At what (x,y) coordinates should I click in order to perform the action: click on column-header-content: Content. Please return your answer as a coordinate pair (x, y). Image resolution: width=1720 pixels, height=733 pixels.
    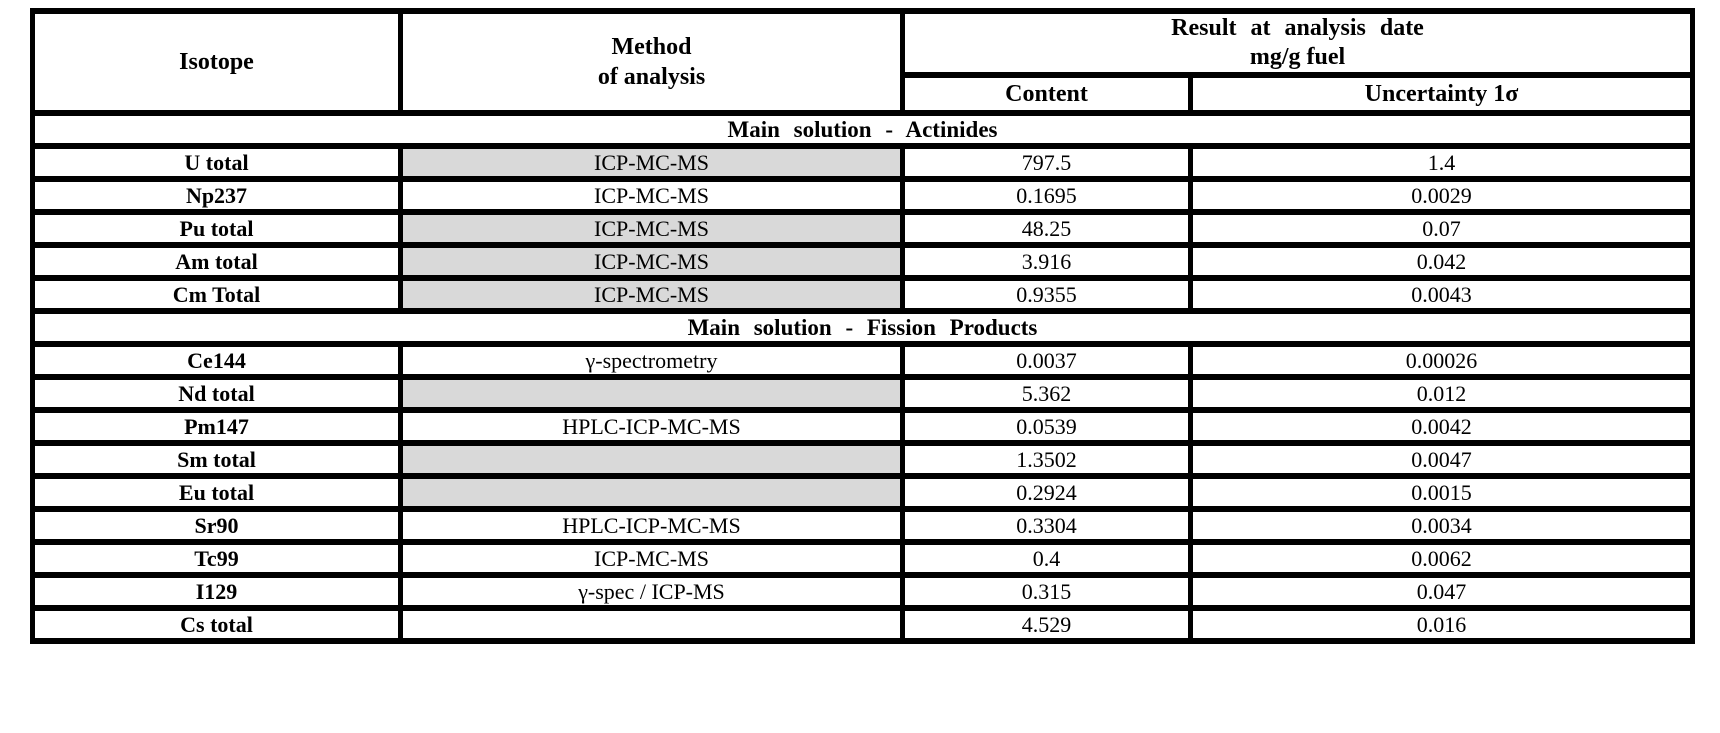
    Looking at the image, I should click on (1046, 94).